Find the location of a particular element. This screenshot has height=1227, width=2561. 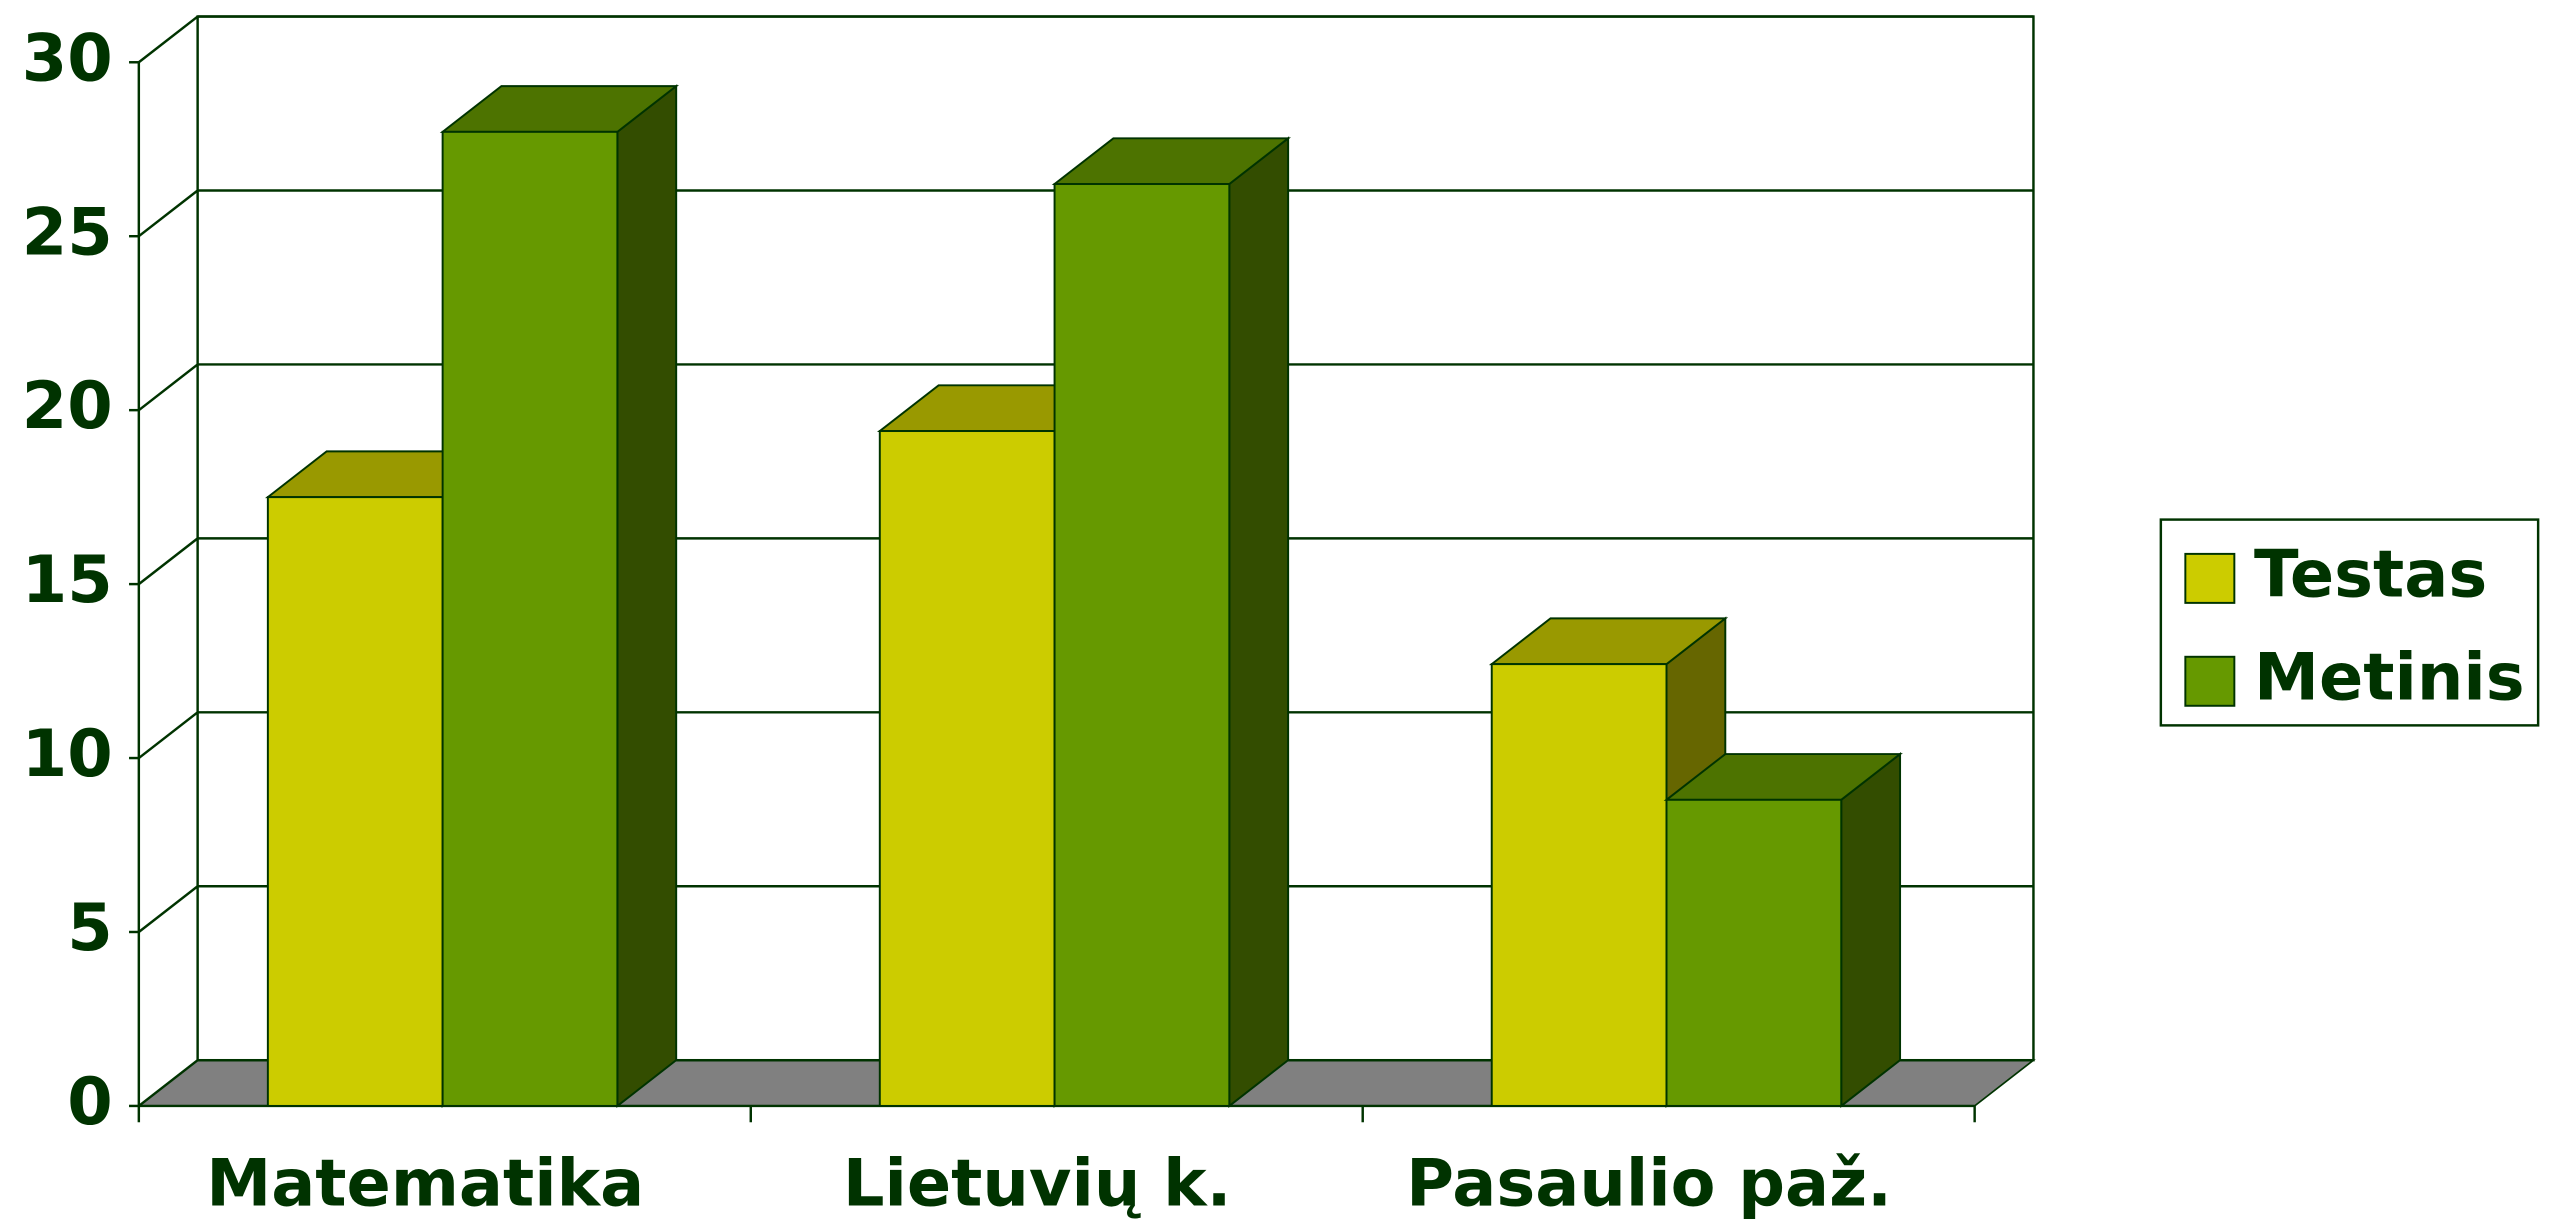

y-tick-label: 25 is located at coordinates (67, 232).